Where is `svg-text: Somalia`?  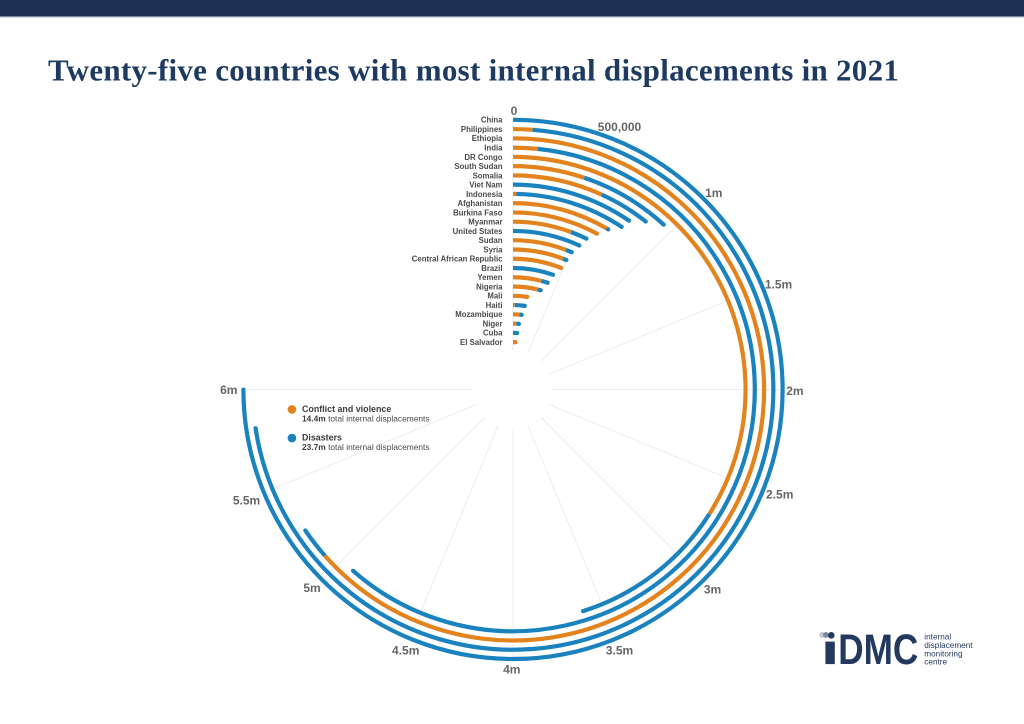 svg-text: Somalia is located at coordinates (488, 175).